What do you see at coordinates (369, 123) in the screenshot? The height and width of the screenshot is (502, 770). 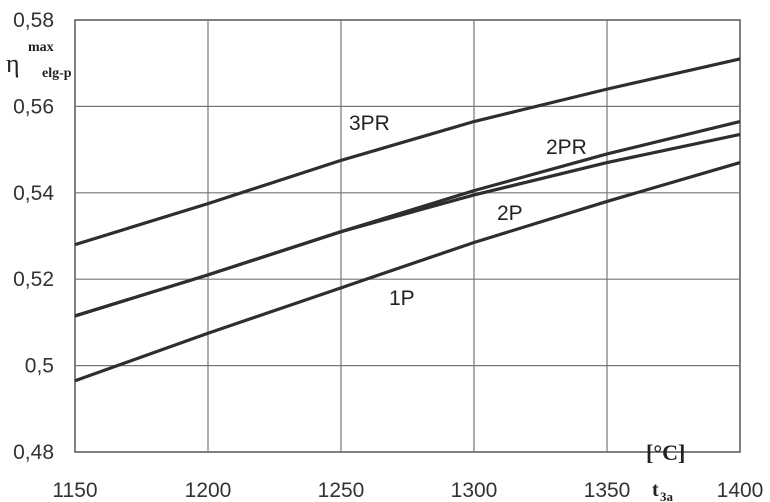 I see `series-label-3PR: 3PR` at bounding box center [369, 123].